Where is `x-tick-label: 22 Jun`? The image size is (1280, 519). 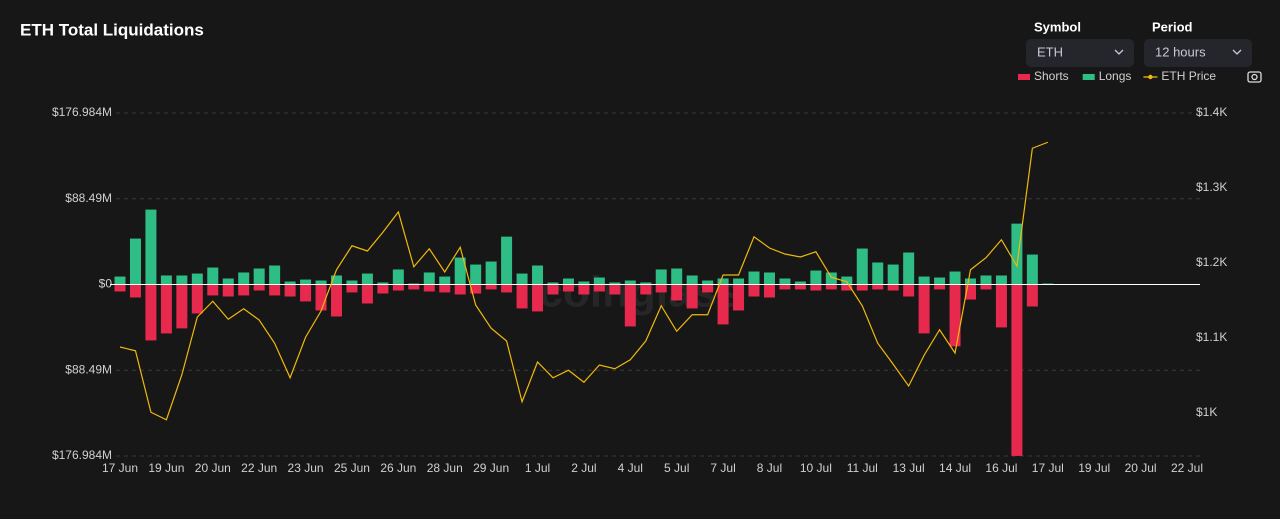
x-tick-label: 22 Jun is located at coordinates (259, 468).